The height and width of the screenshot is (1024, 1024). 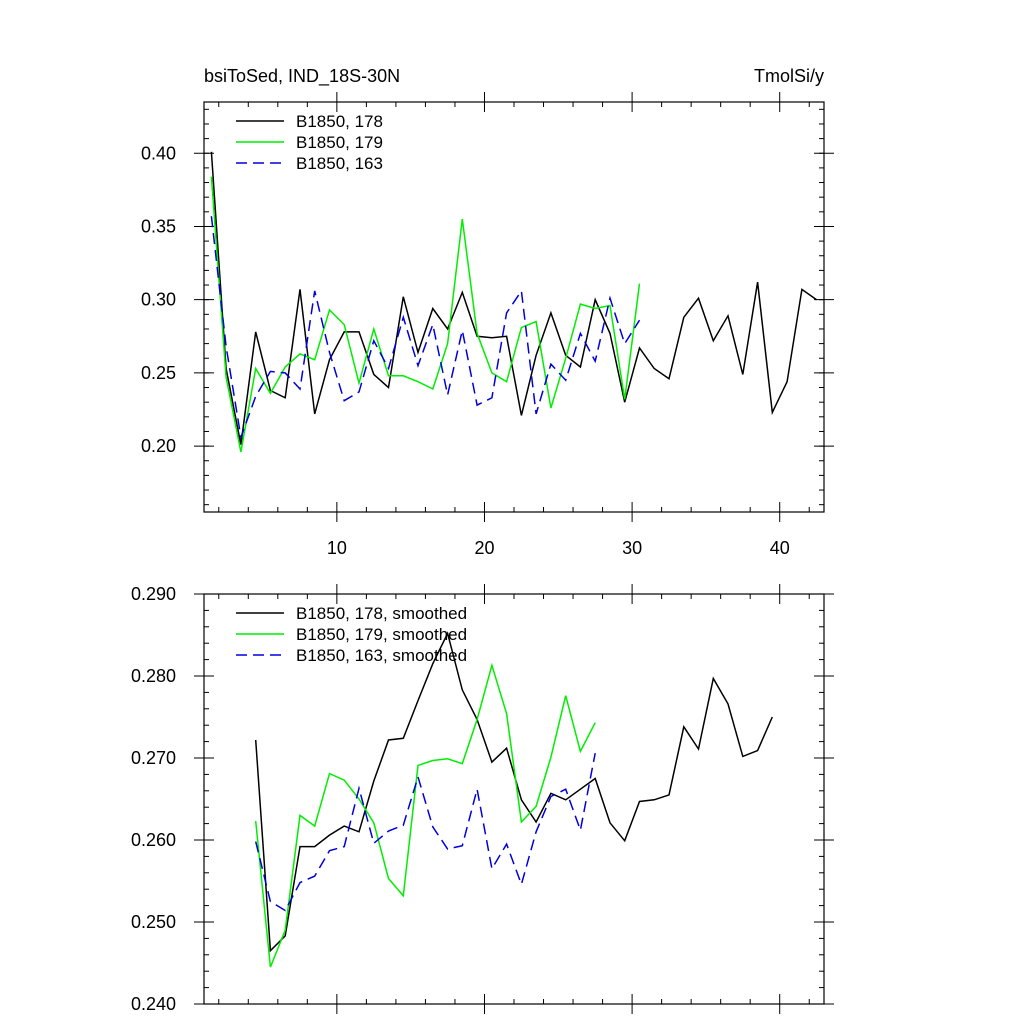 I want to click on x-tick-label: 40, so click(x=780, y=548).